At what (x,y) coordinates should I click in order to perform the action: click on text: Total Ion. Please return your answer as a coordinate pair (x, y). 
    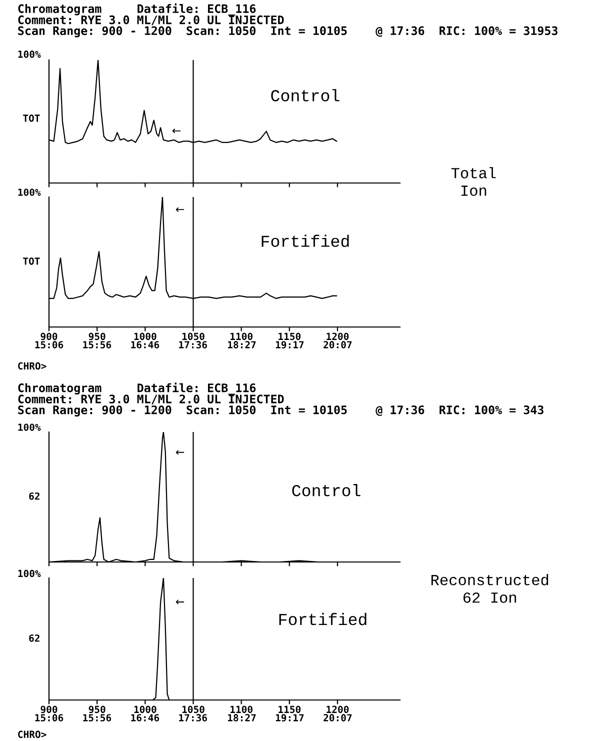
    Looking at the image, I should click on (473, 181).